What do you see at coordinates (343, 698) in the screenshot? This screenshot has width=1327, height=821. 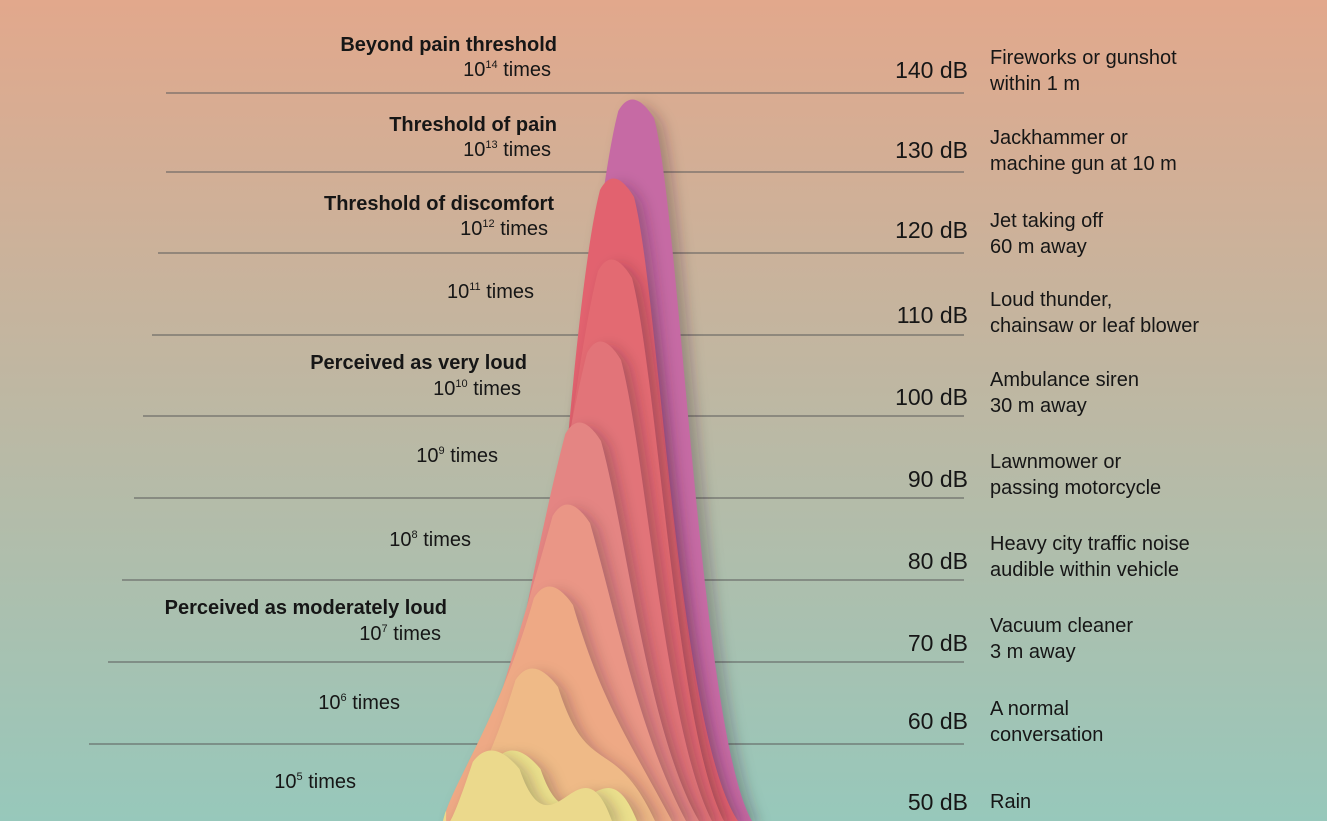 I see `intensity-exponent: 6` at bounding box center [343, 698].